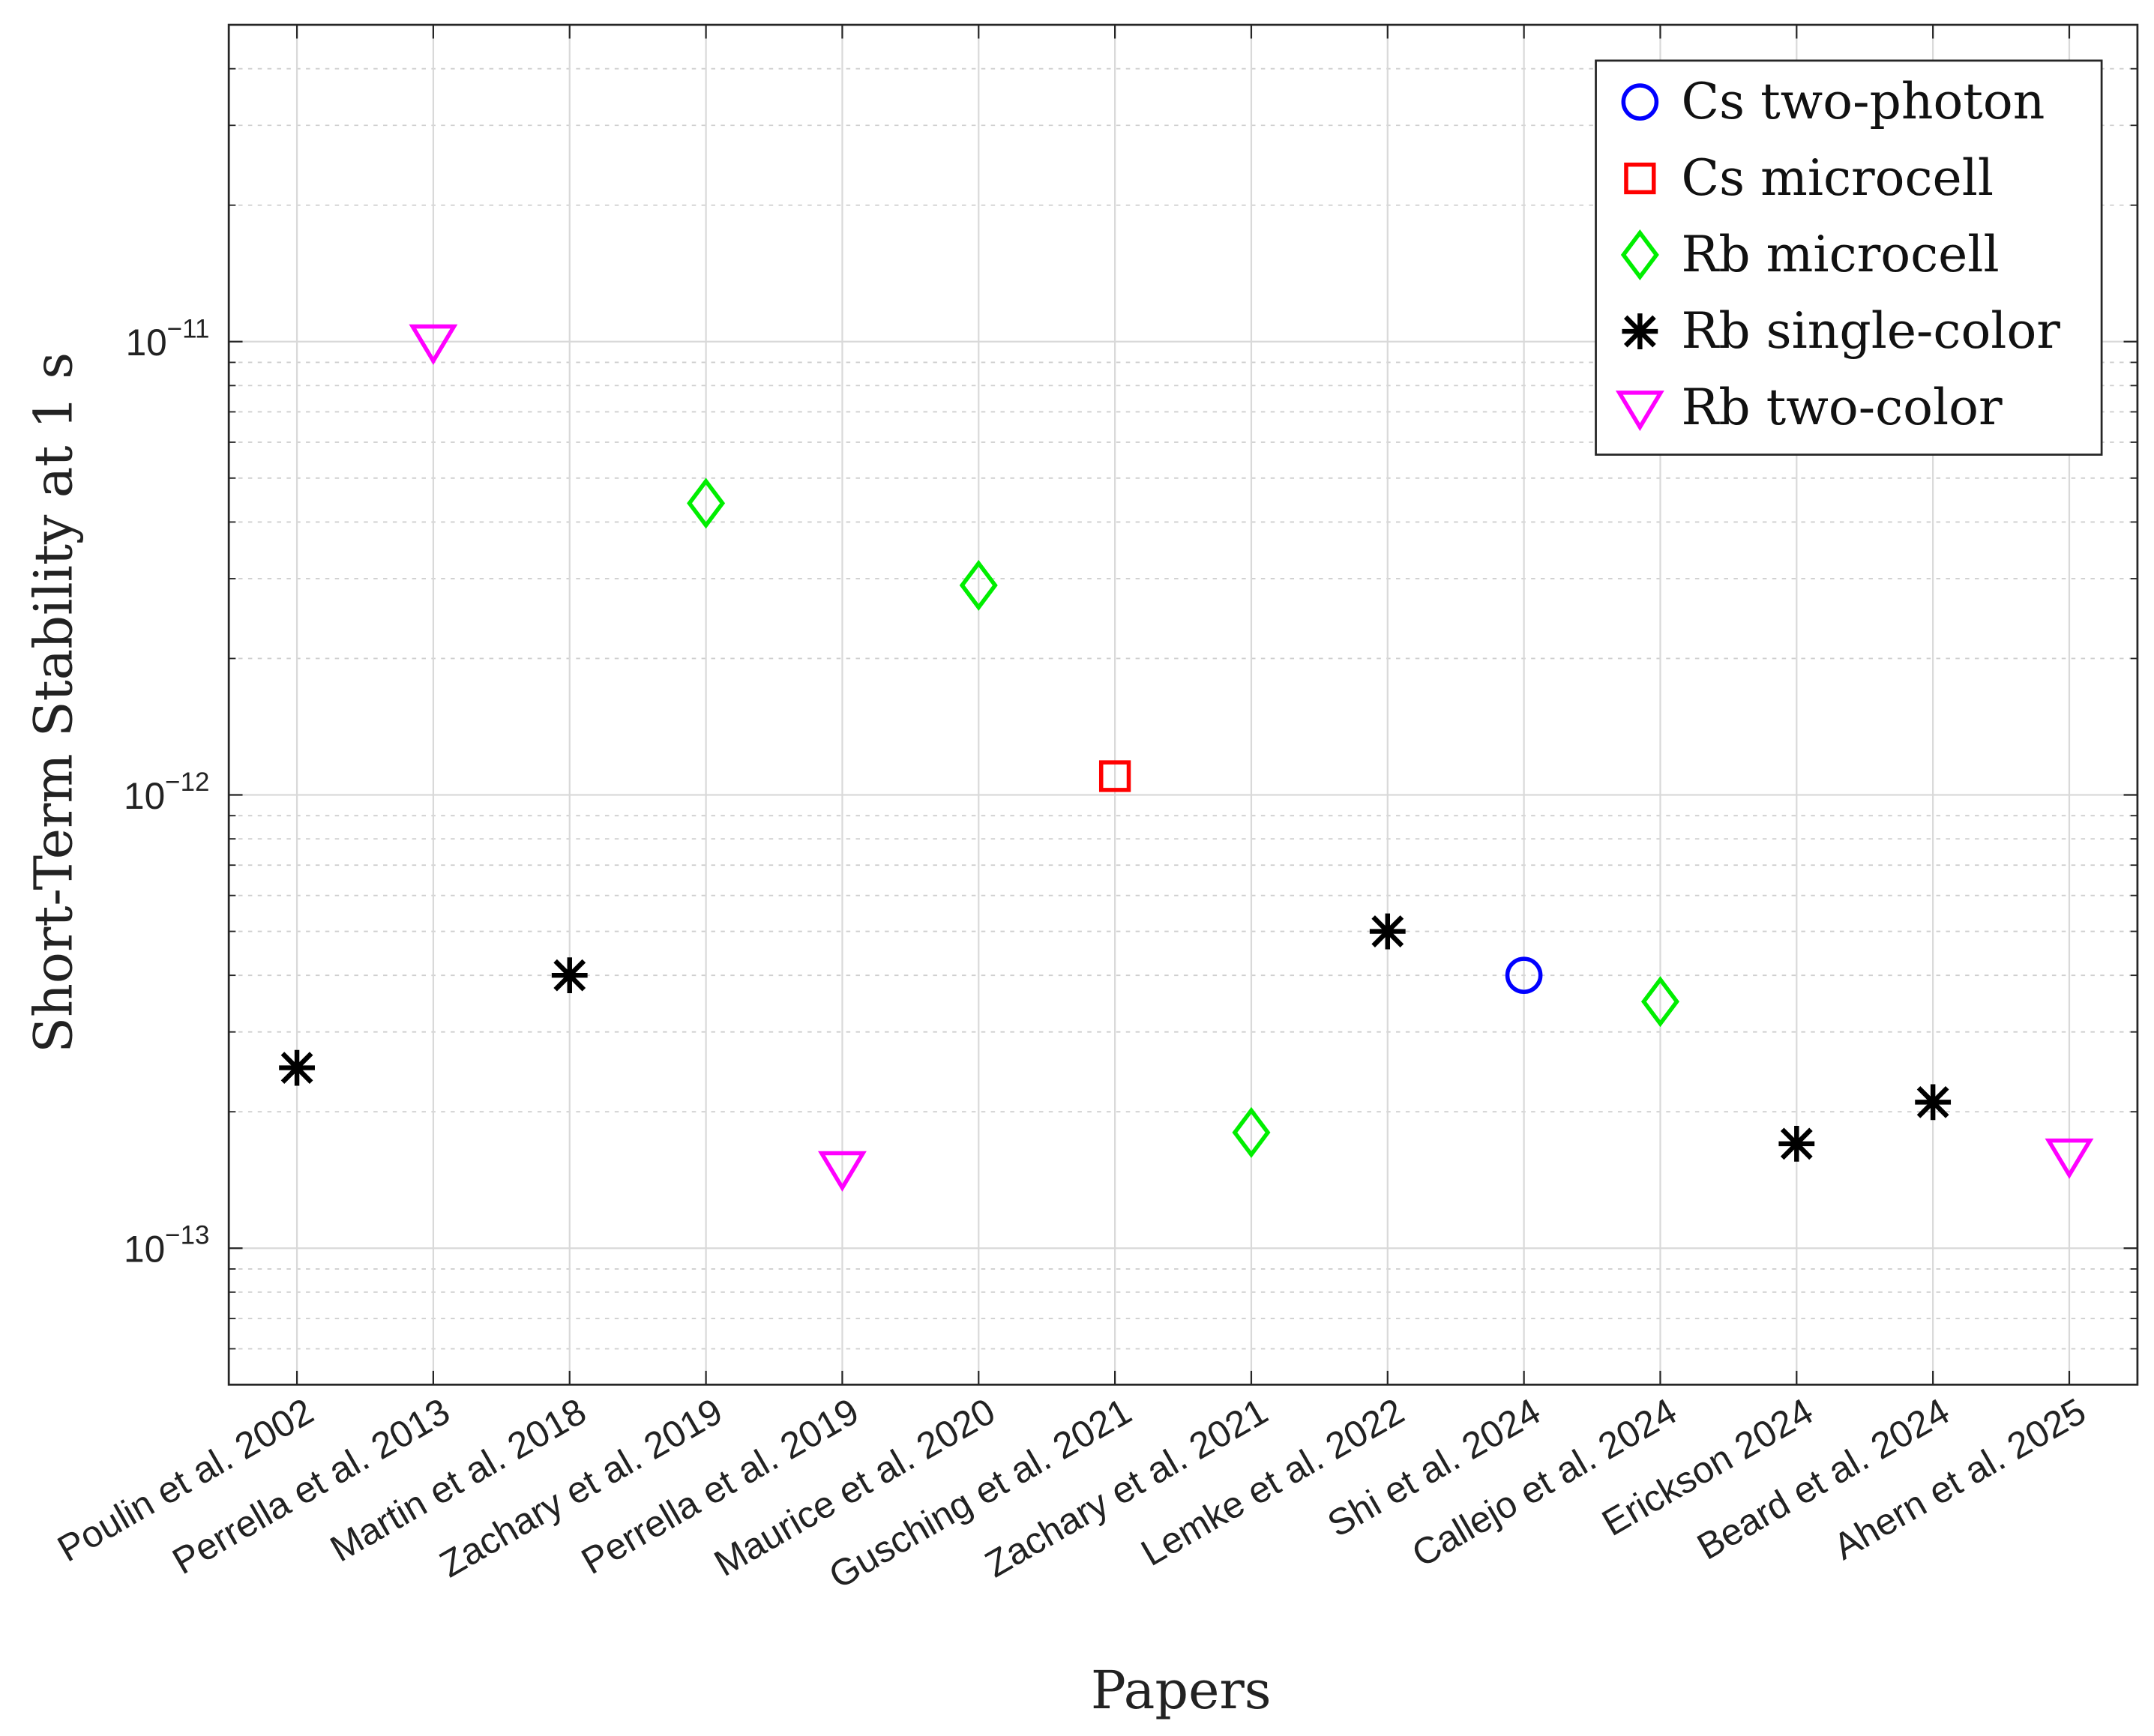 Image resolution: width=2154 pixels, height=1736 pixels. What do you see at coordinates (1639, 412) in the screenshot?
I see `legend-marker-triangle-down` at bounding box center [1639, 412].